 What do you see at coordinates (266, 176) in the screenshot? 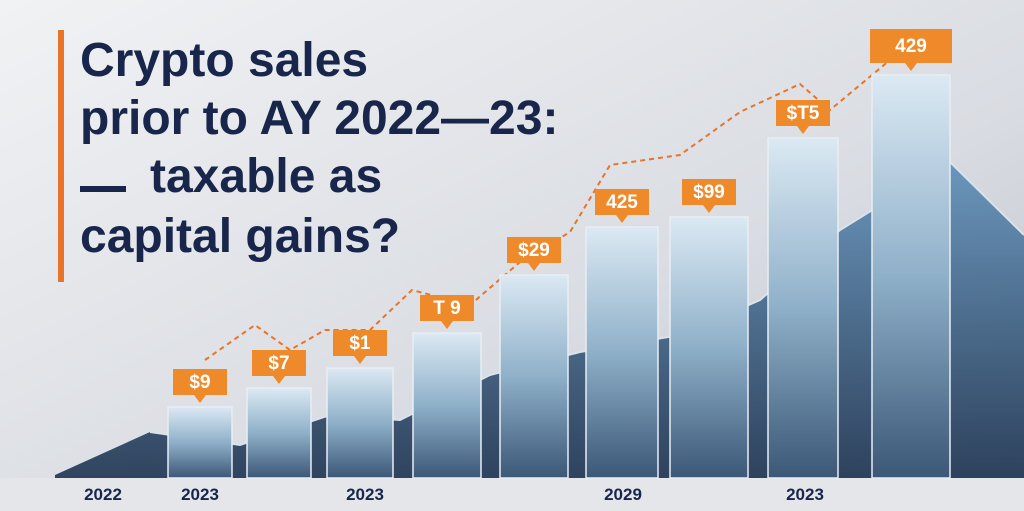
I see `title-line: taxable as` at bounding box center [266, 176].